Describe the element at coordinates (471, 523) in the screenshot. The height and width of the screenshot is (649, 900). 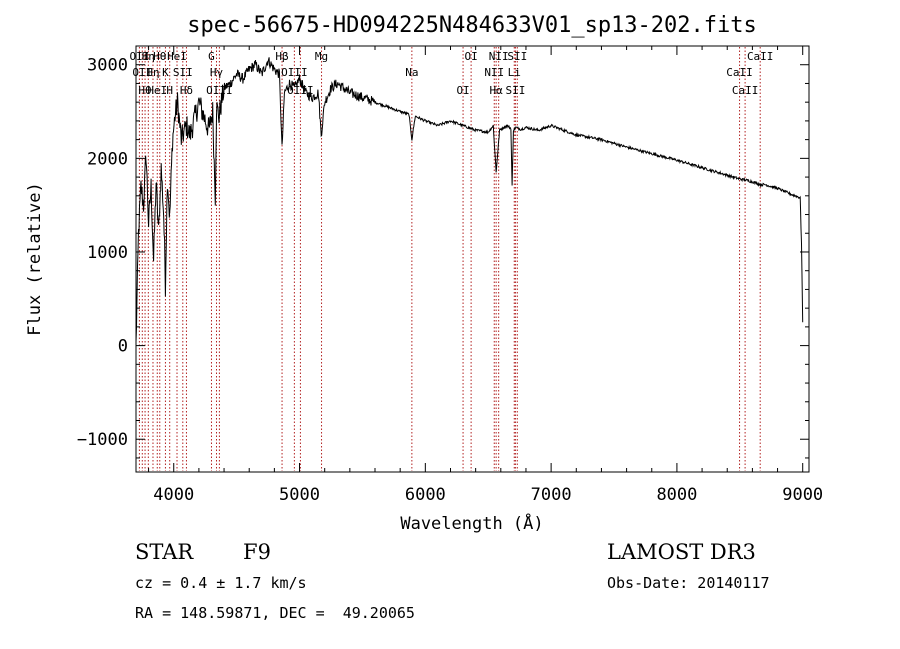
I see `x-axis-label: Wavelength (Å)` at that location.